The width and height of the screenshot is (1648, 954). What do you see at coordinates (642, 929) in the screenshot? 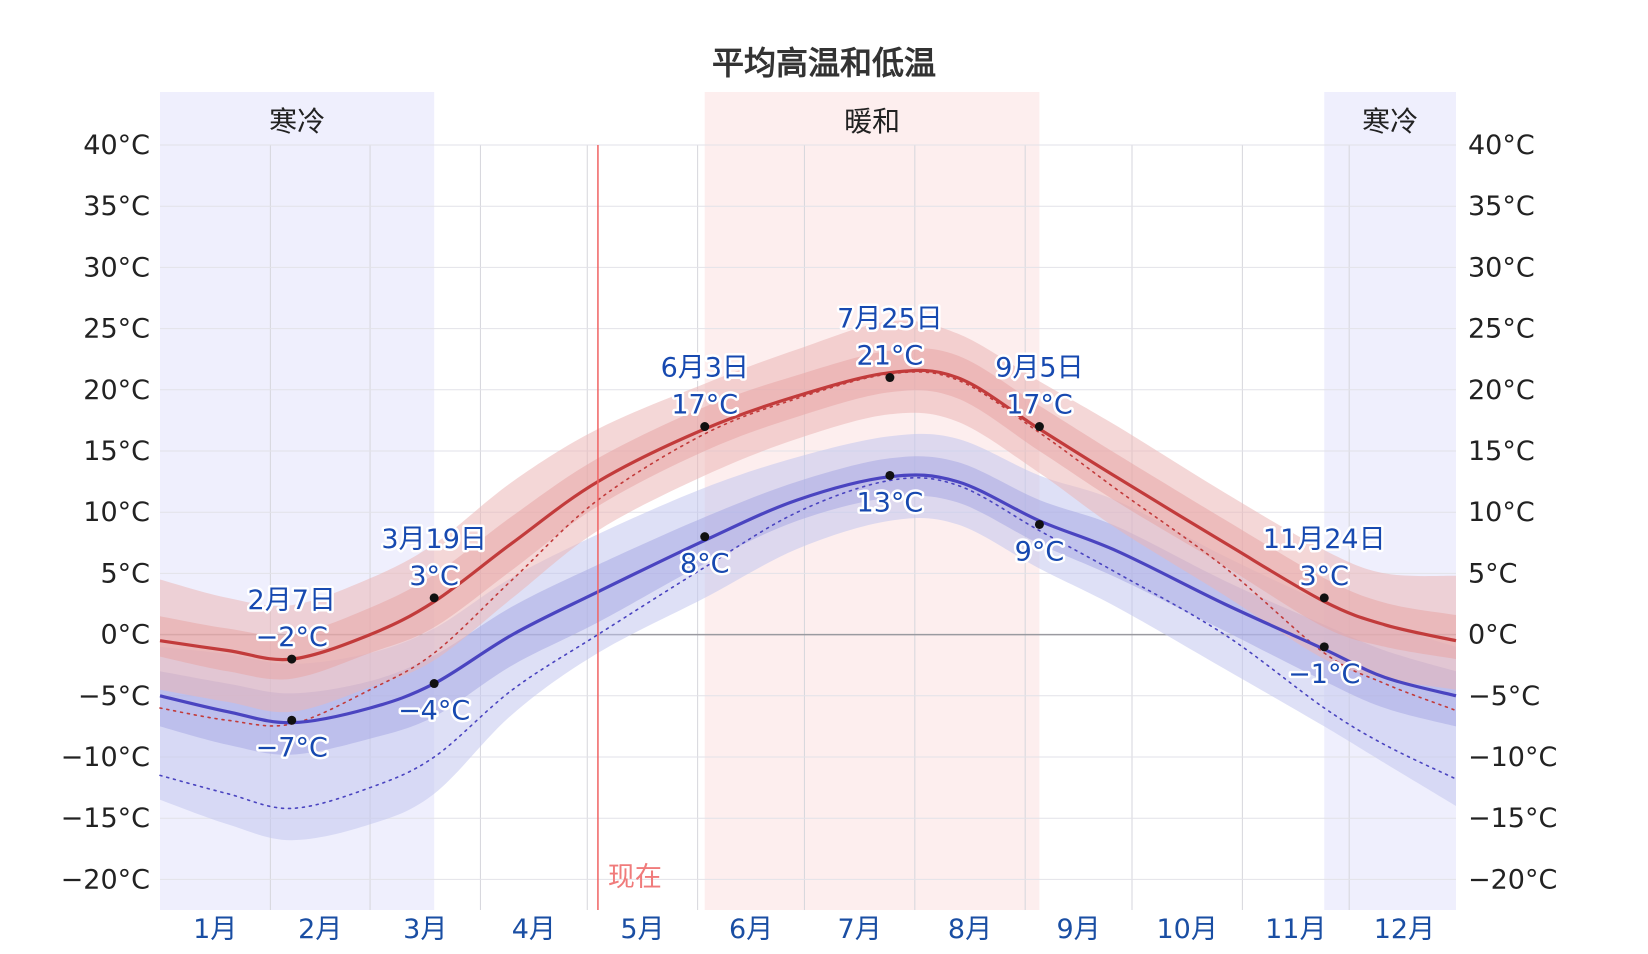
I see `x-tick-month: 5月` at bounding box center [642, 929].